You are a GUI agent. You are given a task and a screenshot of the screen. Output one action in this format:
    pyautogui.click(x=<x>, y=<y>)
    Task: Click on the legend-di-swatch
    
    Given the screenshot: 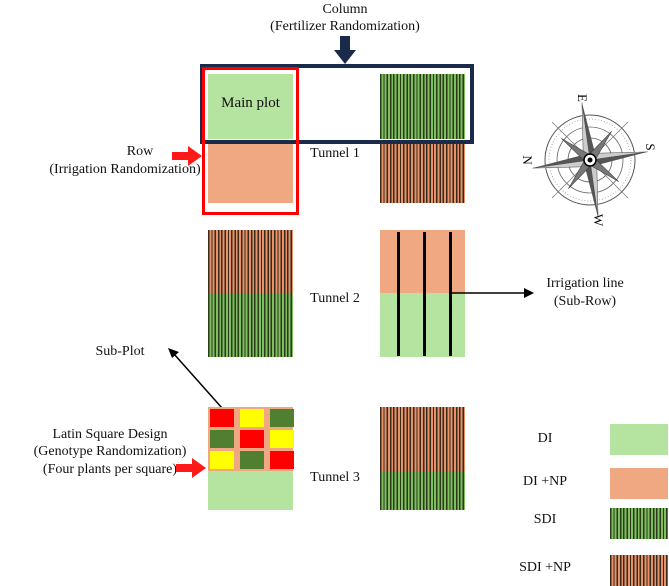 What is the action you would take?
    pyautogui.click(x=639, y=439)
    